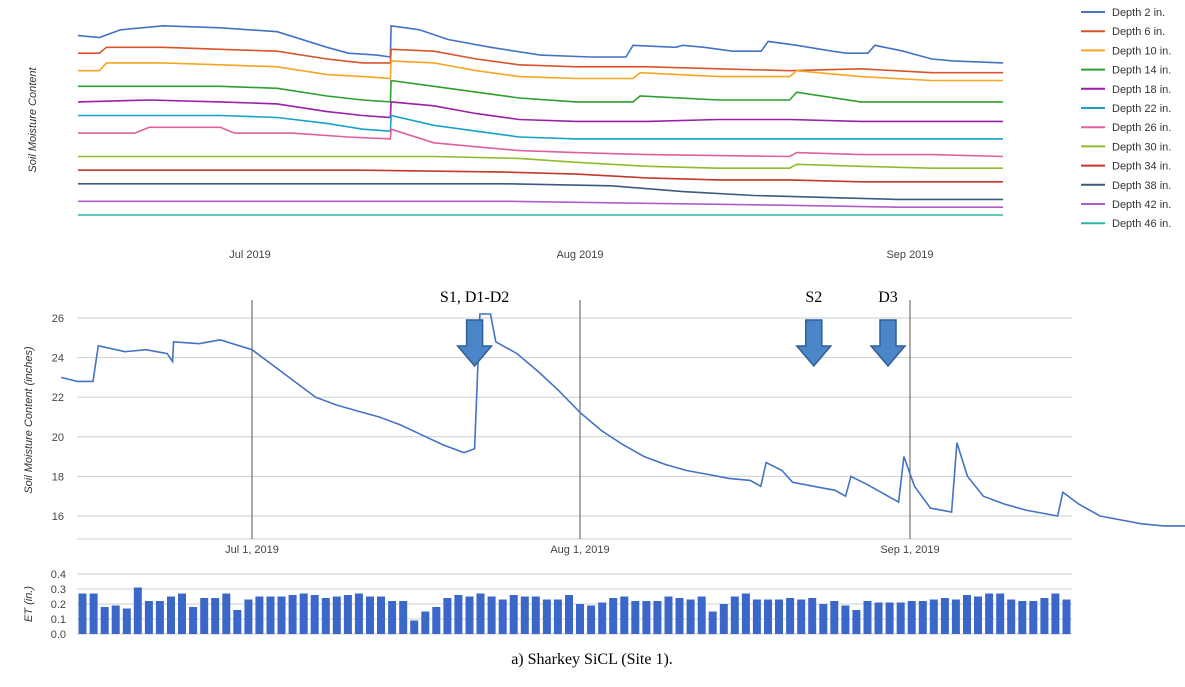  Describe the element at coordinates (33, 119) in the screenshot. I see `top-y-axis-label: Soil Moisture Content` at that location.